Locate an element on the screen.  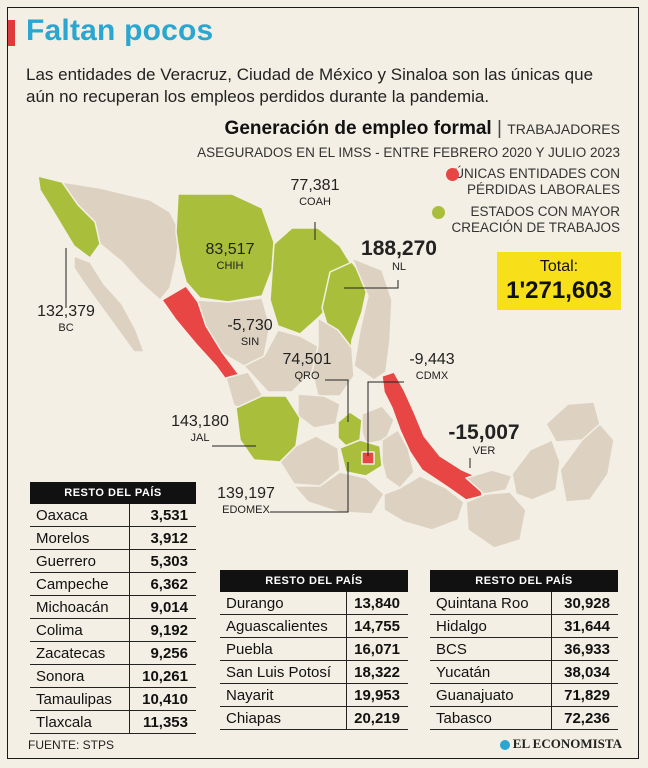
map-state-oax is located at coordinates (424, 503).